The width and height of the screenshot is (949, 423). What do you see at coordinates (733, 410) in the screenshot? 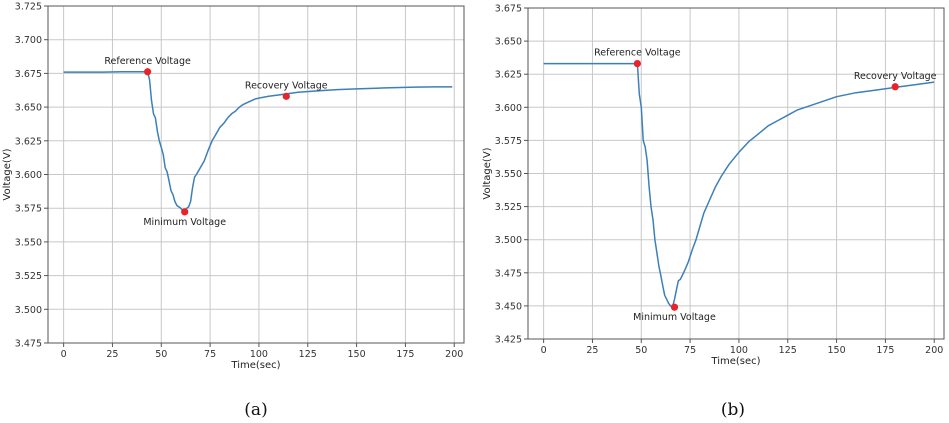
I see `panel-caption: (b)` at bounding box center [733, 410].